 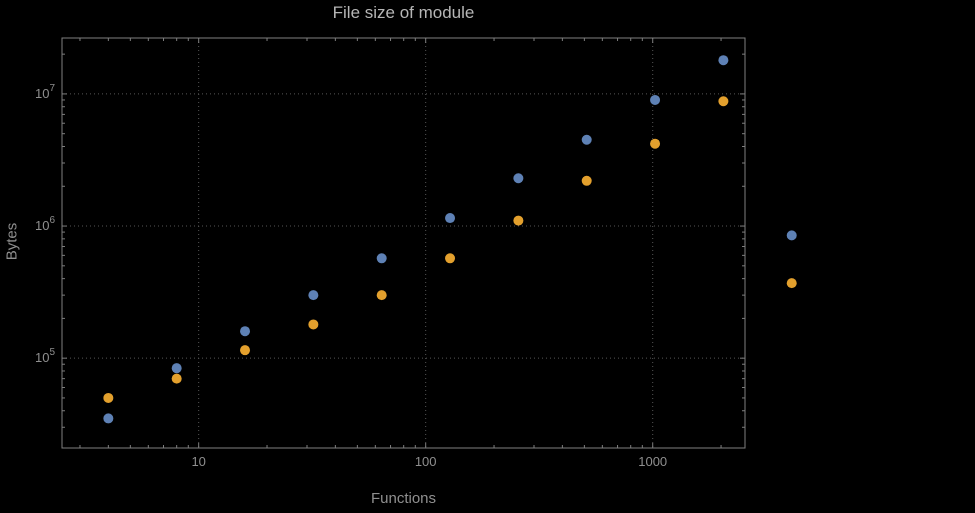 I want to click on x-tick-label: 100, so click(x=426, y=461).